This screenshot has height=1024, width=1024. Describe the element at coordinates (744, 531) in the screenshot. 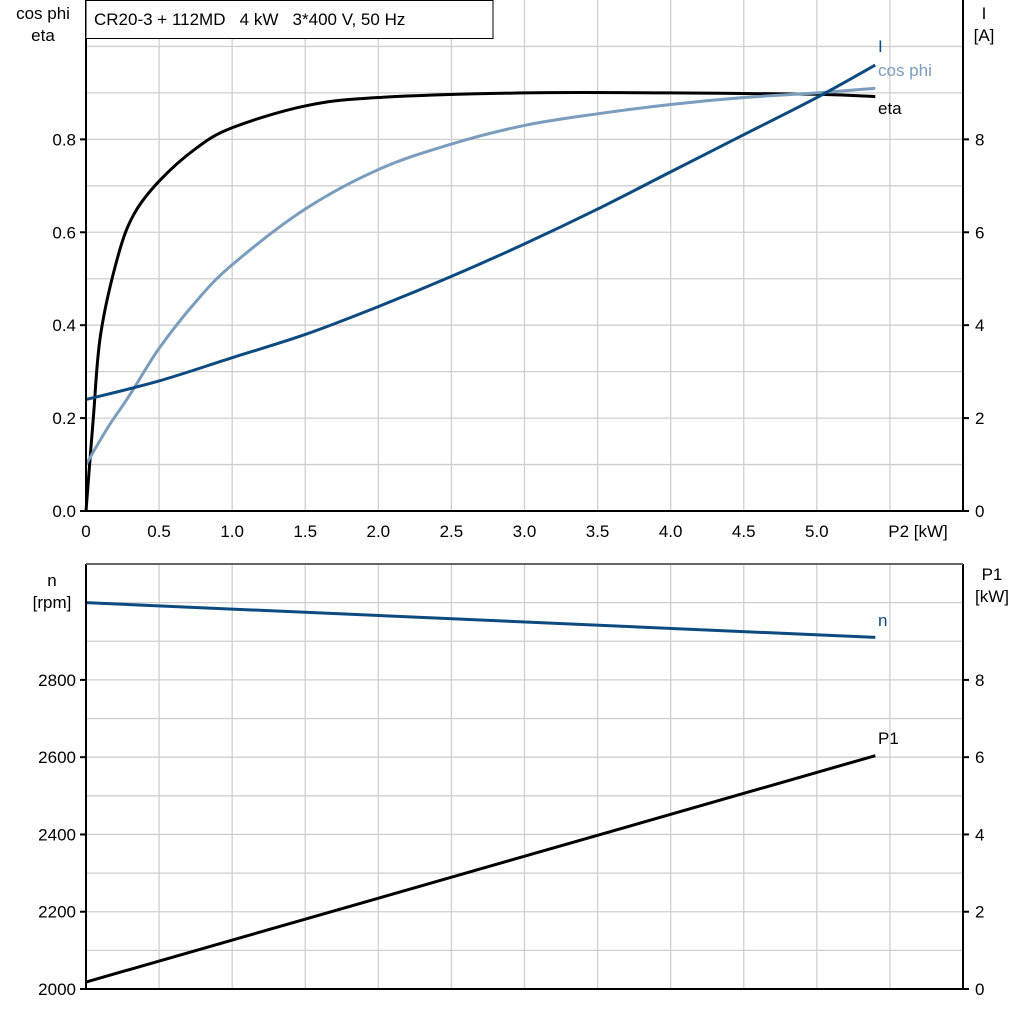

I see `x-tick-label: 4.5` at that location.